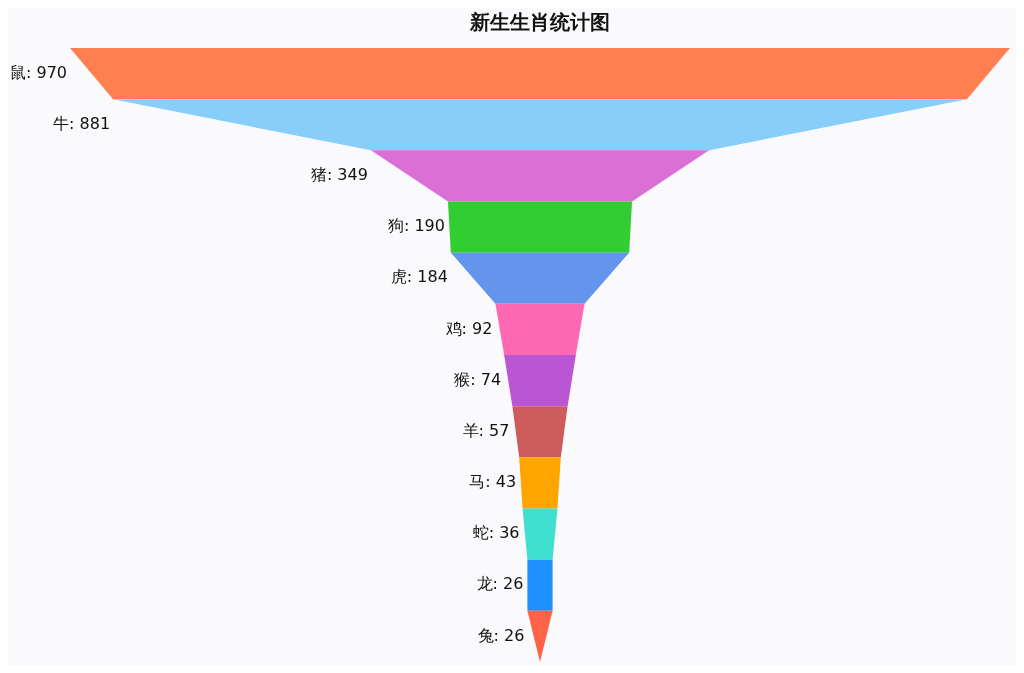  What do you see at coordinates (39, 72) in the screenshot?
I see `data-label: 鼠: 970` at bounding box center [39, 72].